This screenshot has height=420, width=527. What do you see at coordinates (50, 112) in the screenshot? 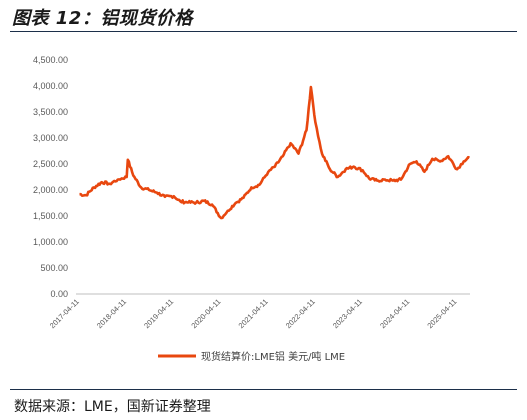
I see `y-tick-label: 3,500.00` at bounding box center [50, 112].